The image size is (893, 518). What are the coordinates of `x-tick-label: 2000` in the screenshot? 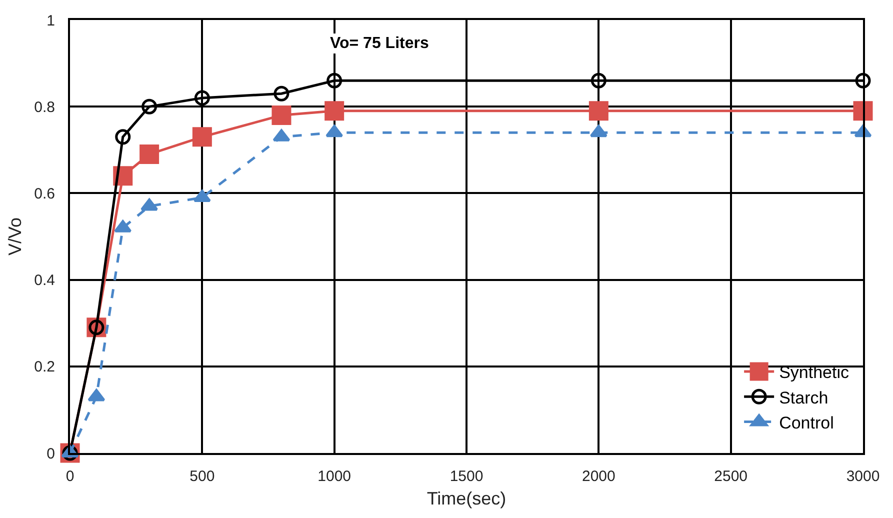 It's located at (599, 476).